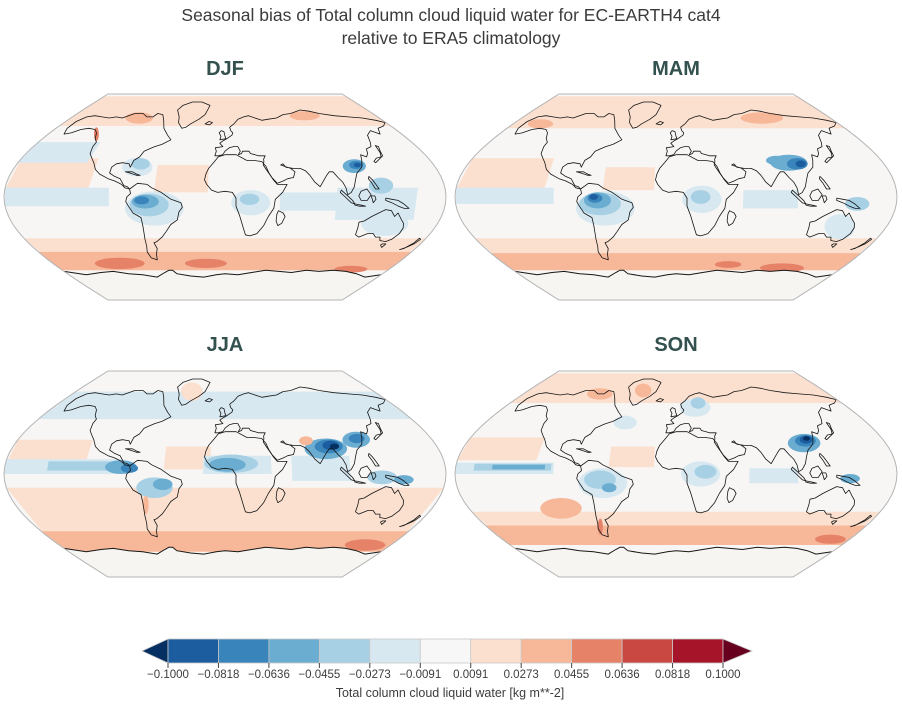 The width and height of the screenshot is (902, 707). Describe the element at coordinates (268, 675) in the screenshot. I see `colorbar-tick-label: −0.0636` at that location.